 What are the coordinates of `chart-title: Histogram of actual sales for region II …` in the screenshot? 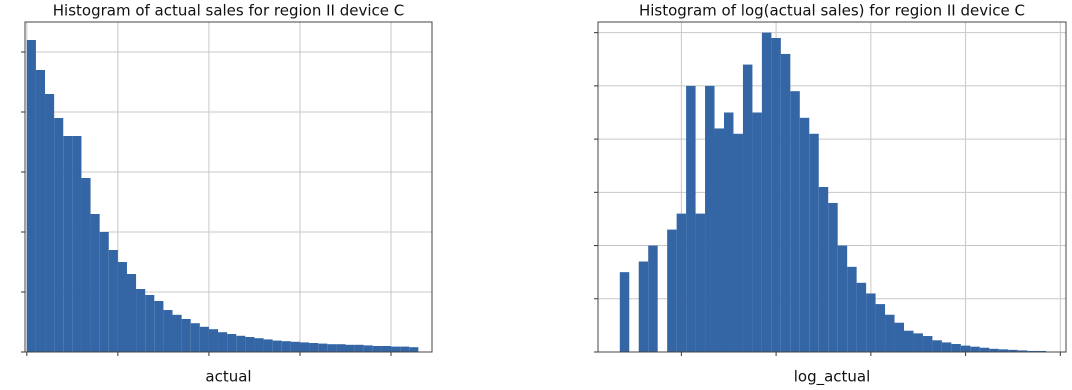 It's located at (228, 11).